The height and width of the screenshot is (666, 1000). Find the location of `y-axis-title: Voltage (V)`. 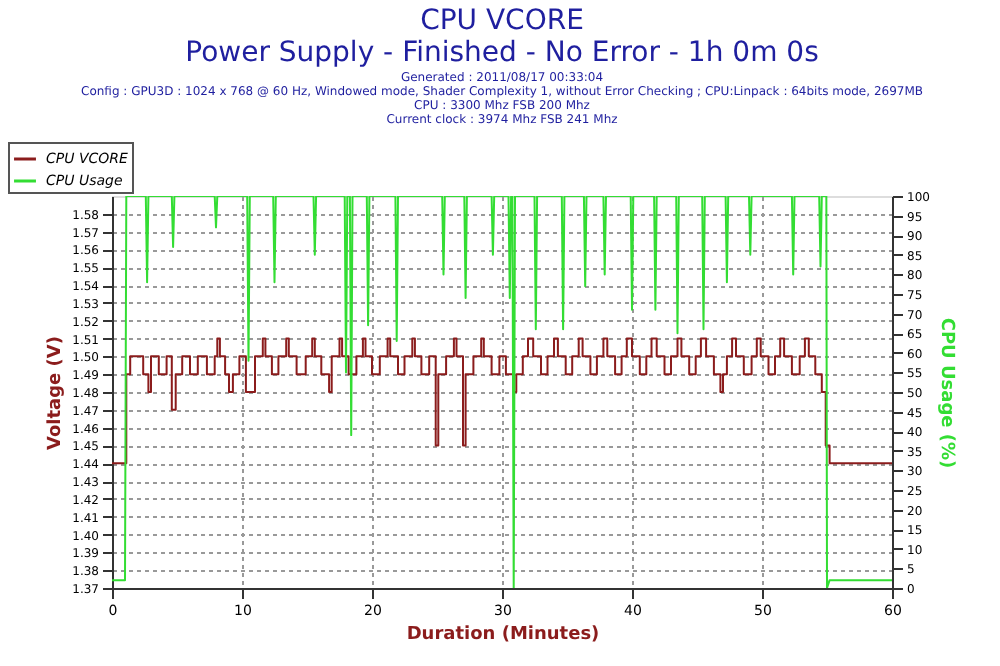

y-axis-title: Voltage (V) is located at coordinates (56, 393).